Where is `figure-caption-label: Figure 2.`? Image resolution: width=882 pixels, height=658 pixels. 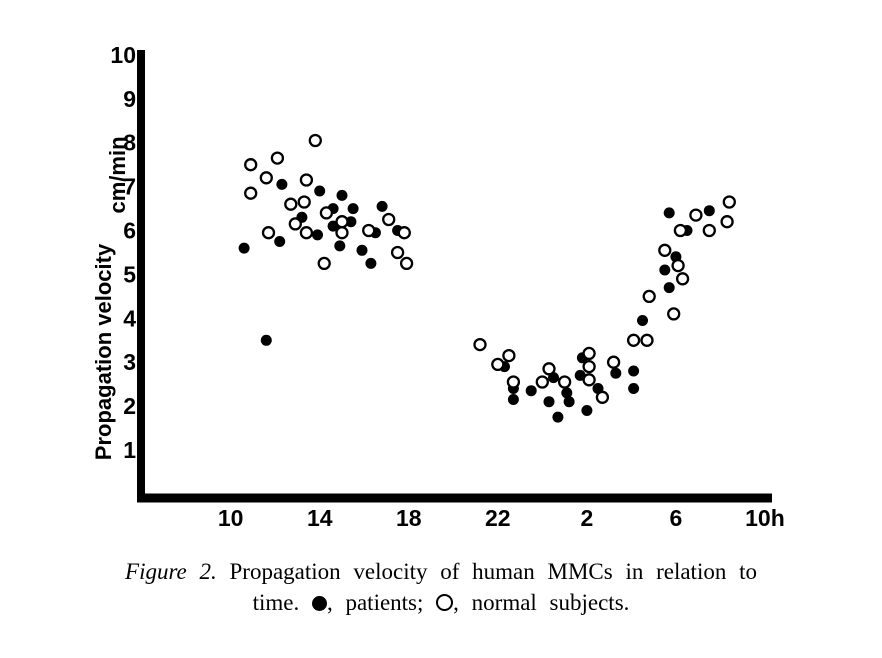 figure-caption-label: Figure 2. is located at coordinates (171, 571).